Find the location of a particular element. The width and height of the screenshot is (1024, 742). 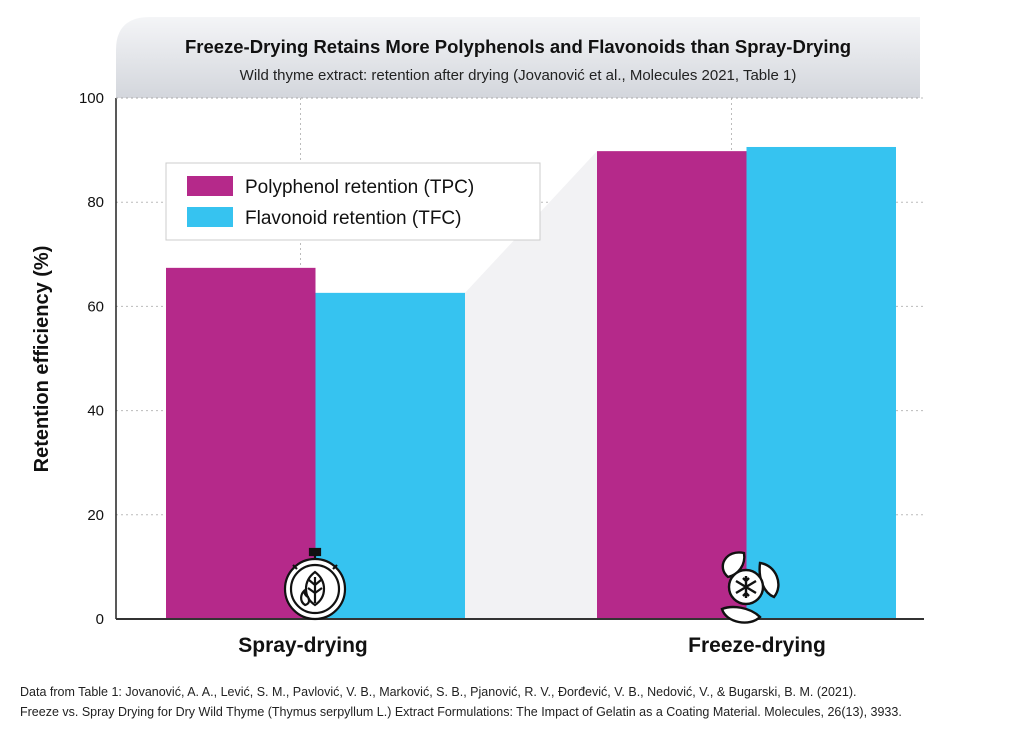

bar-spray-drying-tfc is located at coordinates (390, 455).